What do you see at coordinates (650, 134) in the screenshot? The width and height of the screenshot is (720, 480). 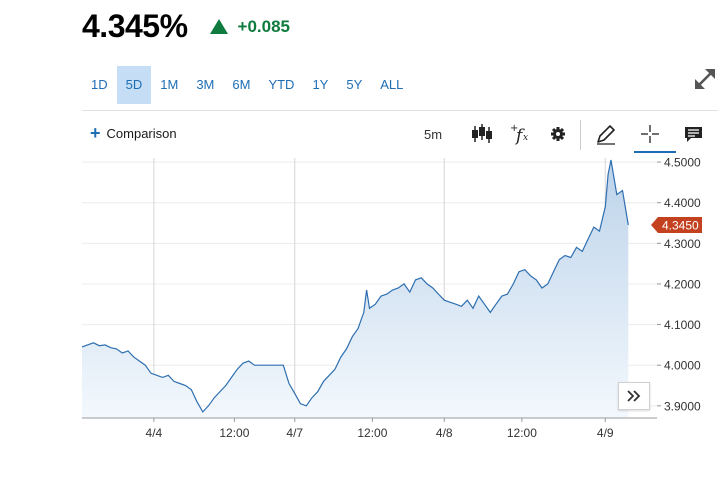 I see `crosshair-icon` at bounding box center [650, 134].